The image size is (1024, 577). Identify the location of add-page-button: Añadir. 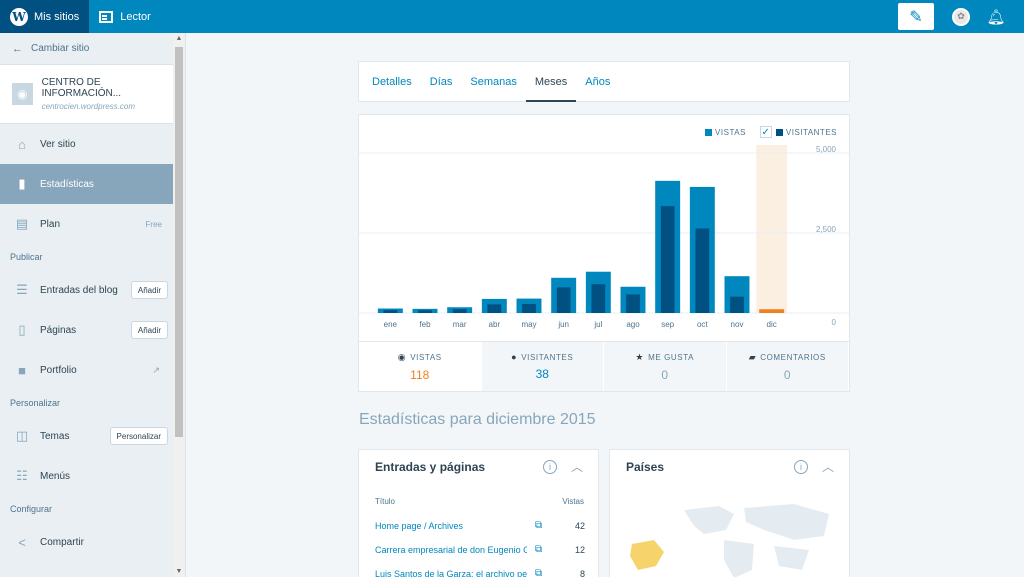
(149, 330).